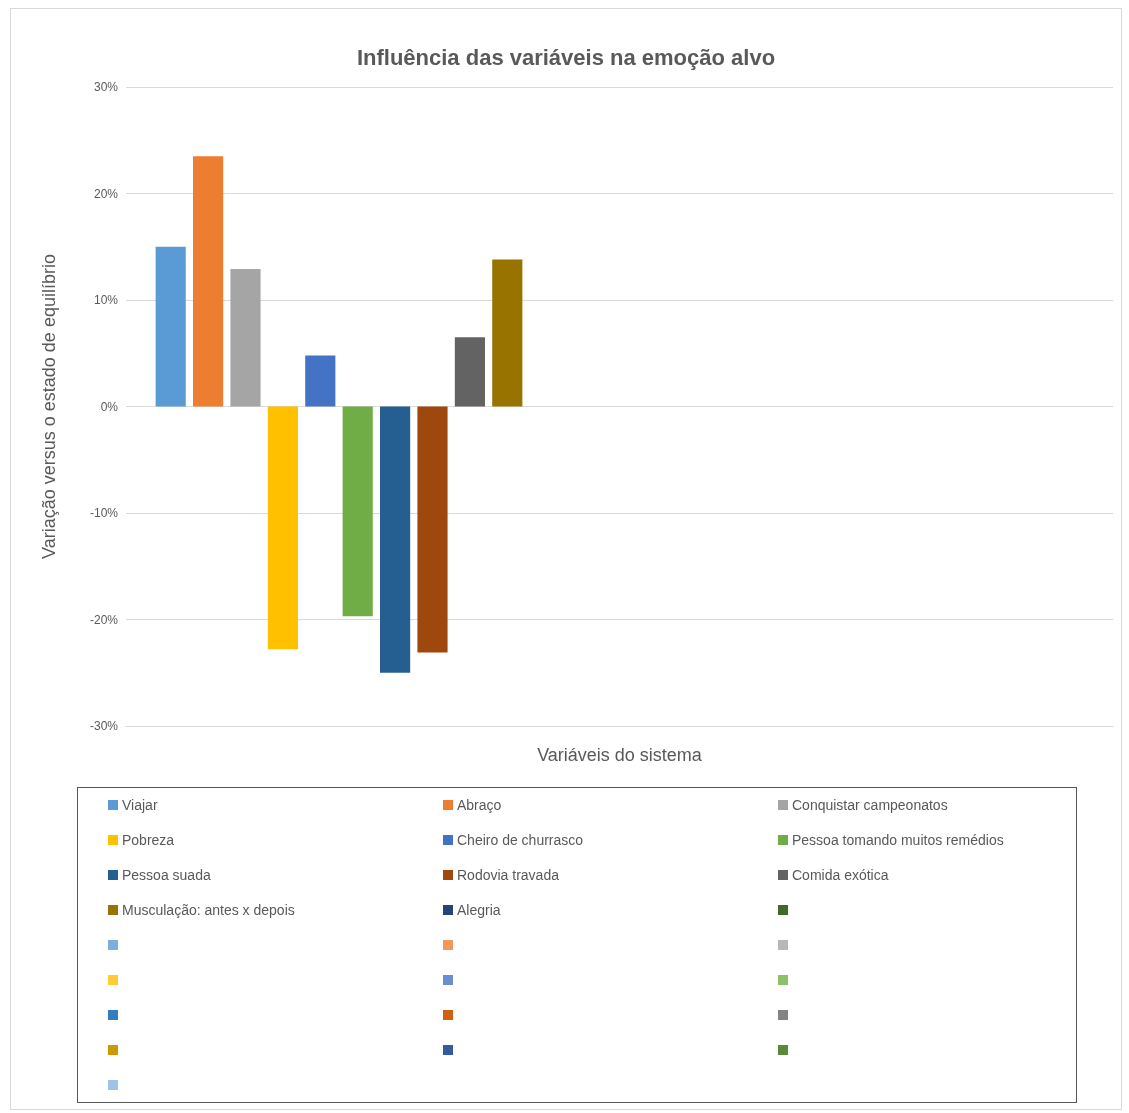 This screenshot has width=1129, height=1113. What do you see at coordinates (104, 619) in the screenshot?
I see `y-tick-label: -20%` at bounding box center [104, 619].